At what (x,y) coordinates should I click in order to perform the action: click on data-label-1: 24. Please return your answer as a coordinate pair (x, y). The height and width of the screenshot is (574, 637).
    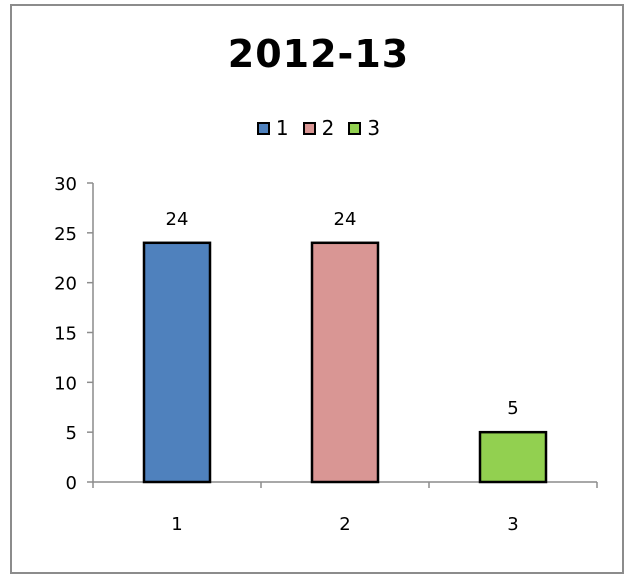
    Looking at the image, I should click on (177, 219).